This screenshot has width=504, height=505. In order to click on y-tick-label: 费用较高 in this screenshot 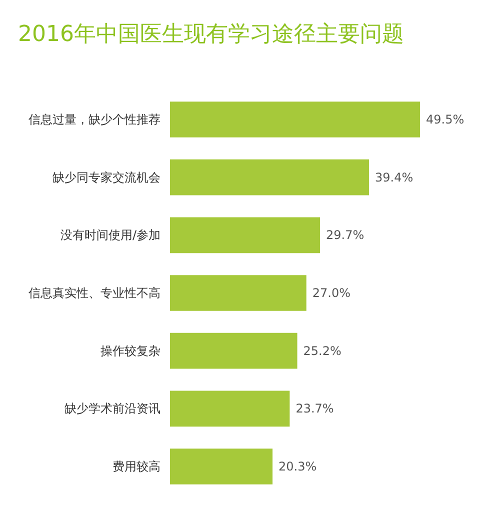, I will do `click(136, 467)`.